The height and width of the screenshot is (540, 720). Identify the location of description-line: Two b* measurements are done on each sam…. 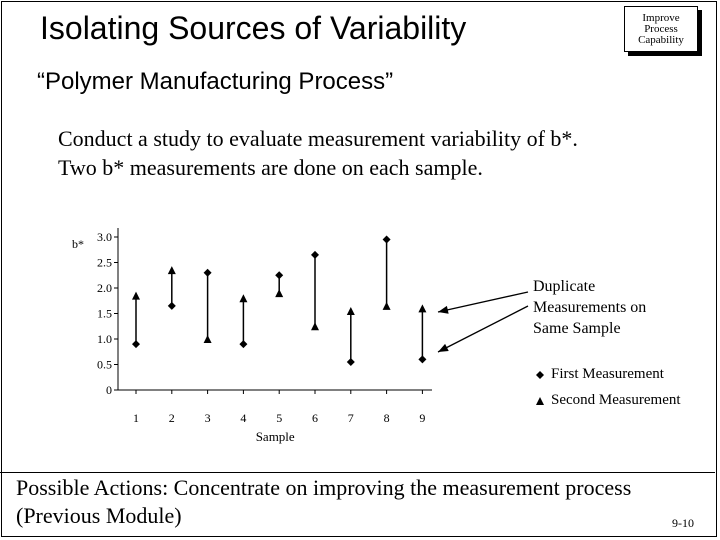
(270, 167).